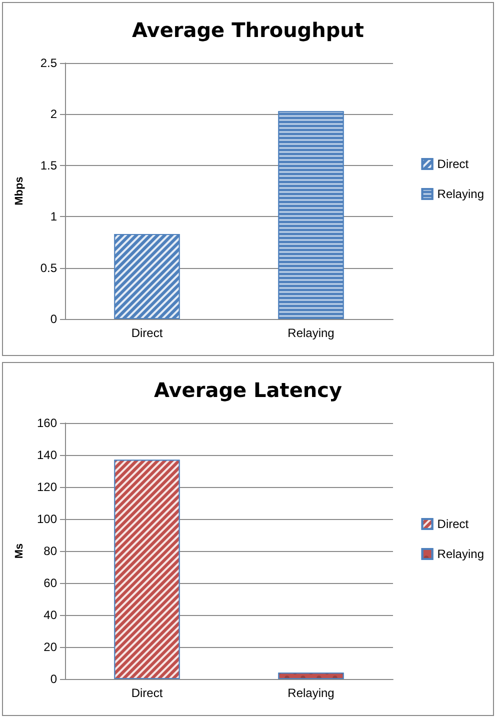  Describe the element at coordinates (20, 191) in the screenshot. I see `y-axis-title: Mbps` at that location.